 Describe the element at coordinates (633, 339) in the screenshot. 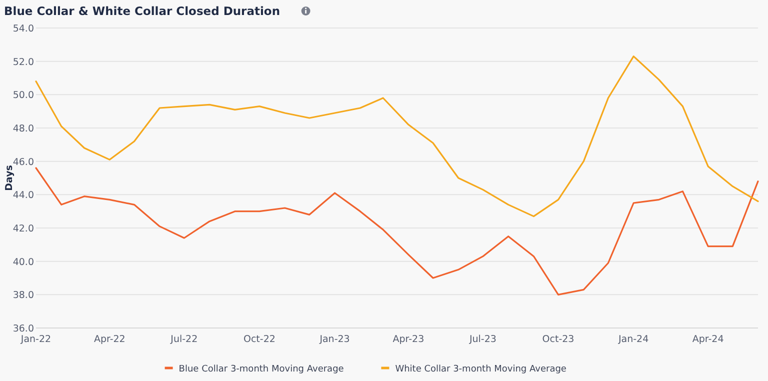

I see `x-tick-label: Jan-24` at that location.